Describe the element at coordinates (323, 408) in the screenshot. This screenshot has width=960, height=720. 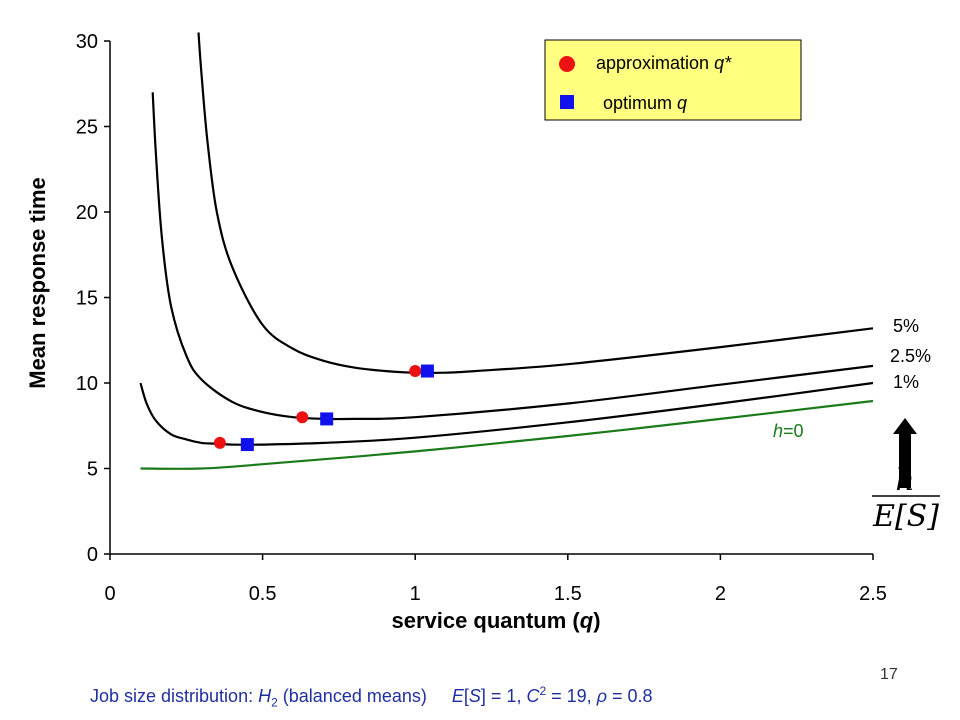
I see `markers` at that location.